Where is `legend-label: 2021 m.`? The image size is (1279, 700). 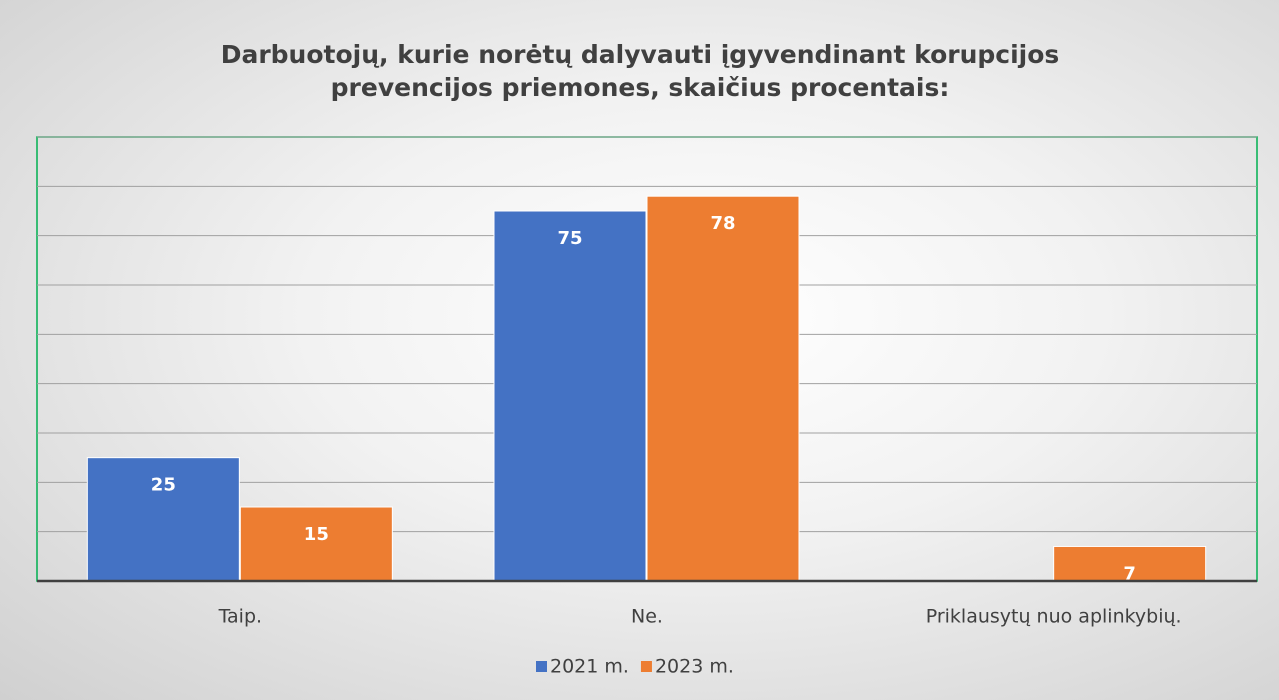 legend-label: 2021 m. is located at coordinates (589, 667).